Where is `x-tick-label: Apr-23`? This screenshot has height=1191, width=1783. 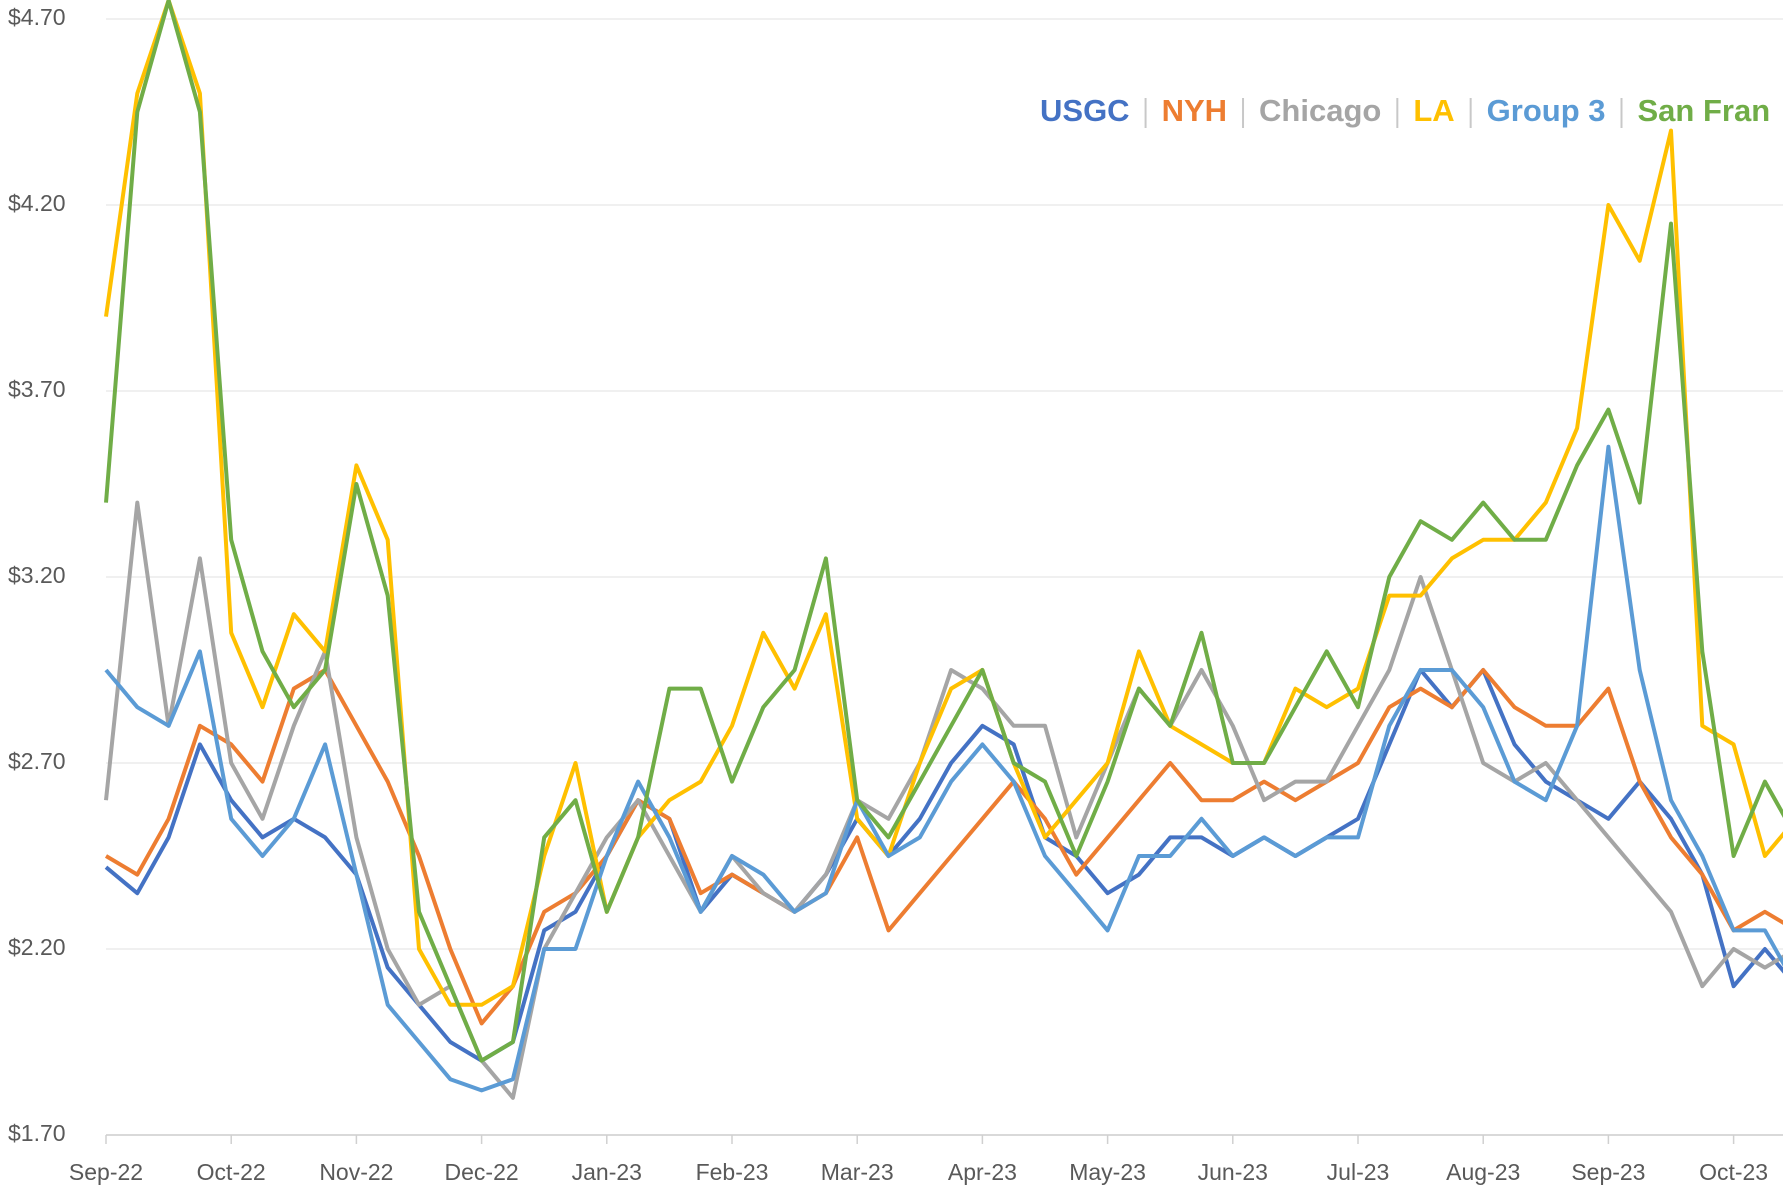 x-tick-label: Apr-23 is located at coordinates (982, 1172).